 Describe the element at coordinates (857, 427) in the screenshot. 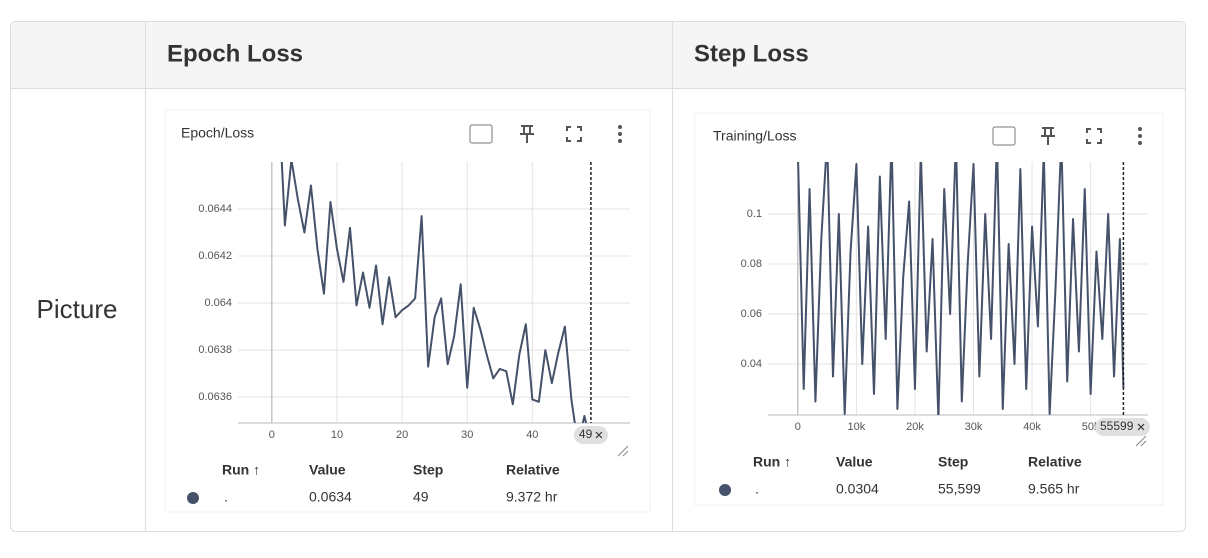

I see `x-tick-label: 10k` at that location.